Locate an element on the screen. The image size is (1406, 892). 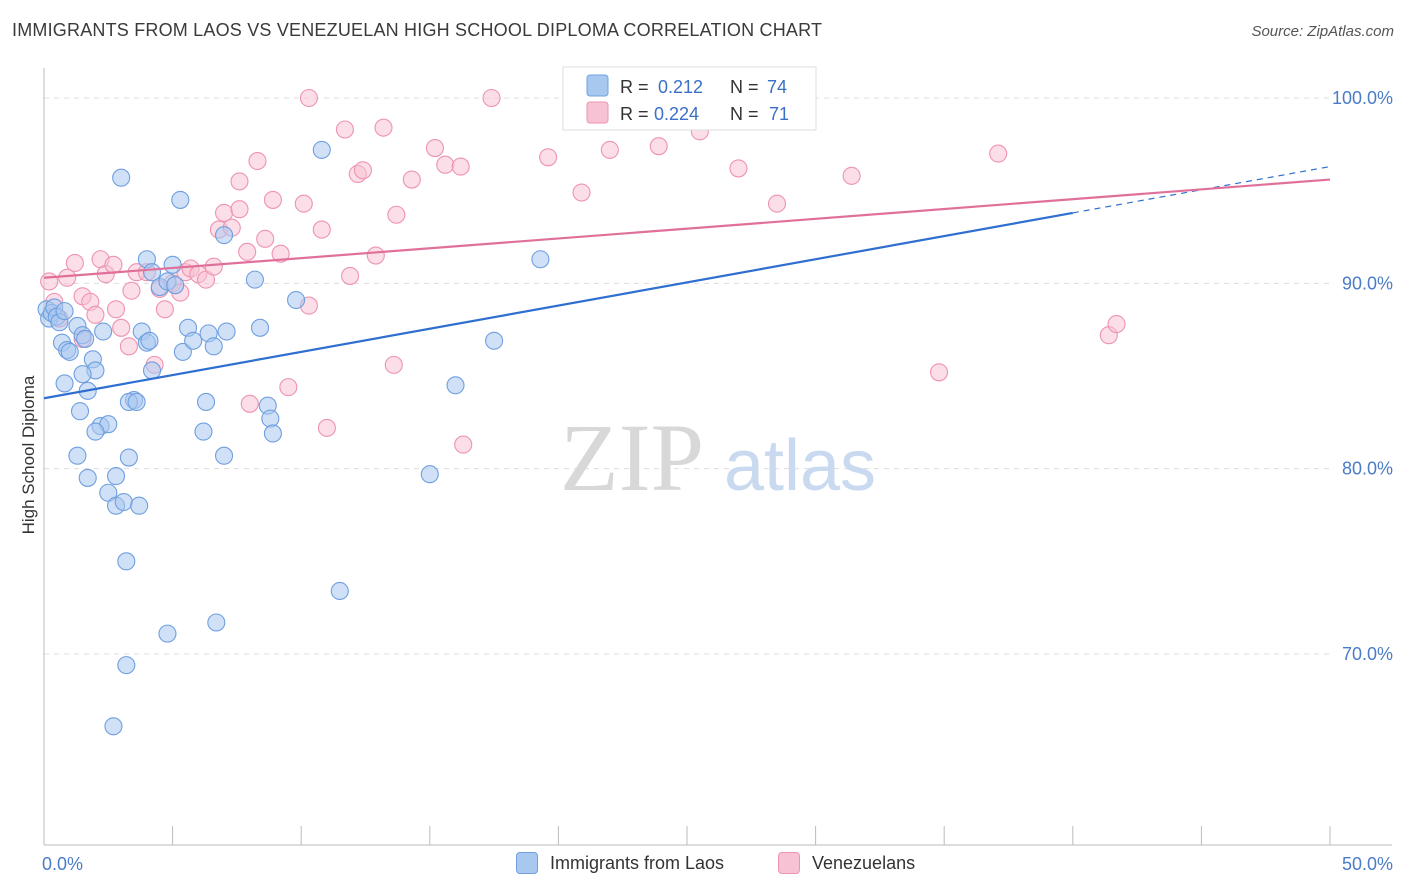
y-tick-label-100: 100.0% is located at coordinates (1362, 98).